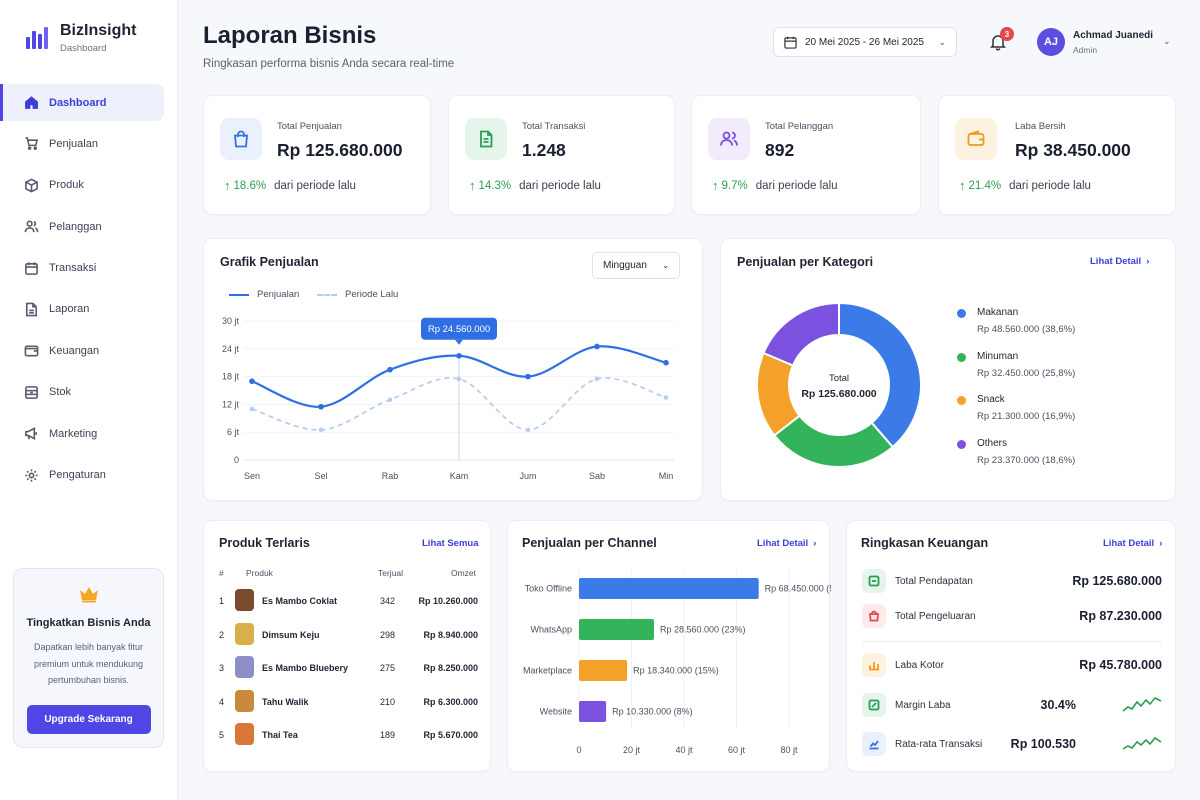  I want to click on sidebar-item-marketing: Marketing, so click(82, 433).